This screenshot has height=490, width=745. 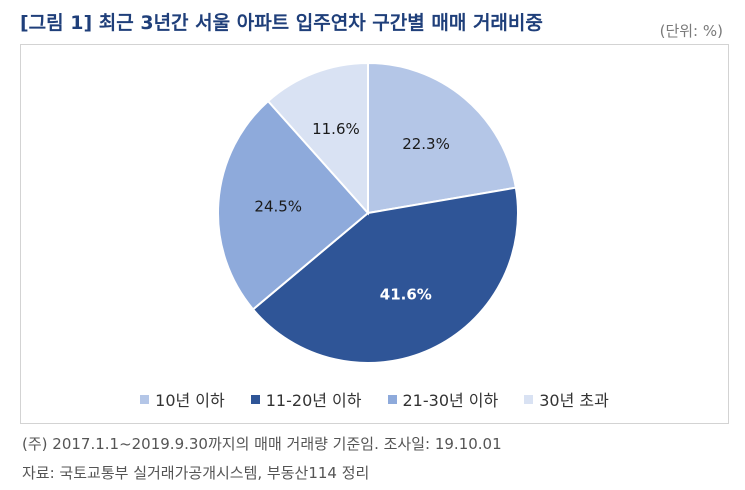 I want to click on legend-label: 10년 이하, so click(x=190, y=400).